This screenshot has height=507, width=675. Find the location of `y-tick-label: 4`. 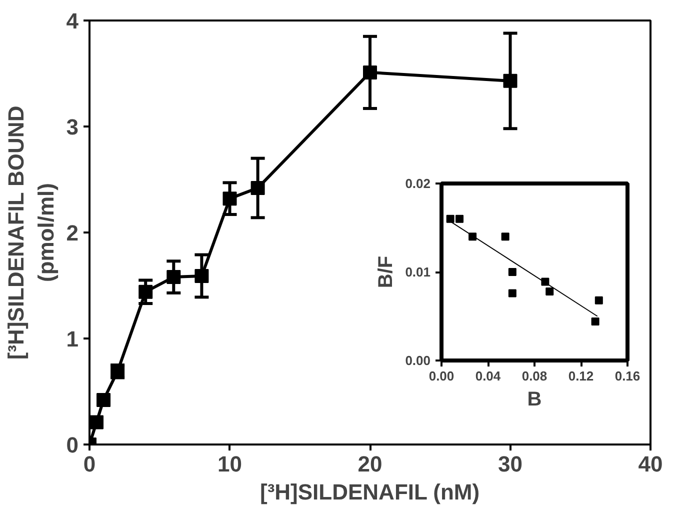

y-tick-label: 4 is located at coordinates (73, 21).